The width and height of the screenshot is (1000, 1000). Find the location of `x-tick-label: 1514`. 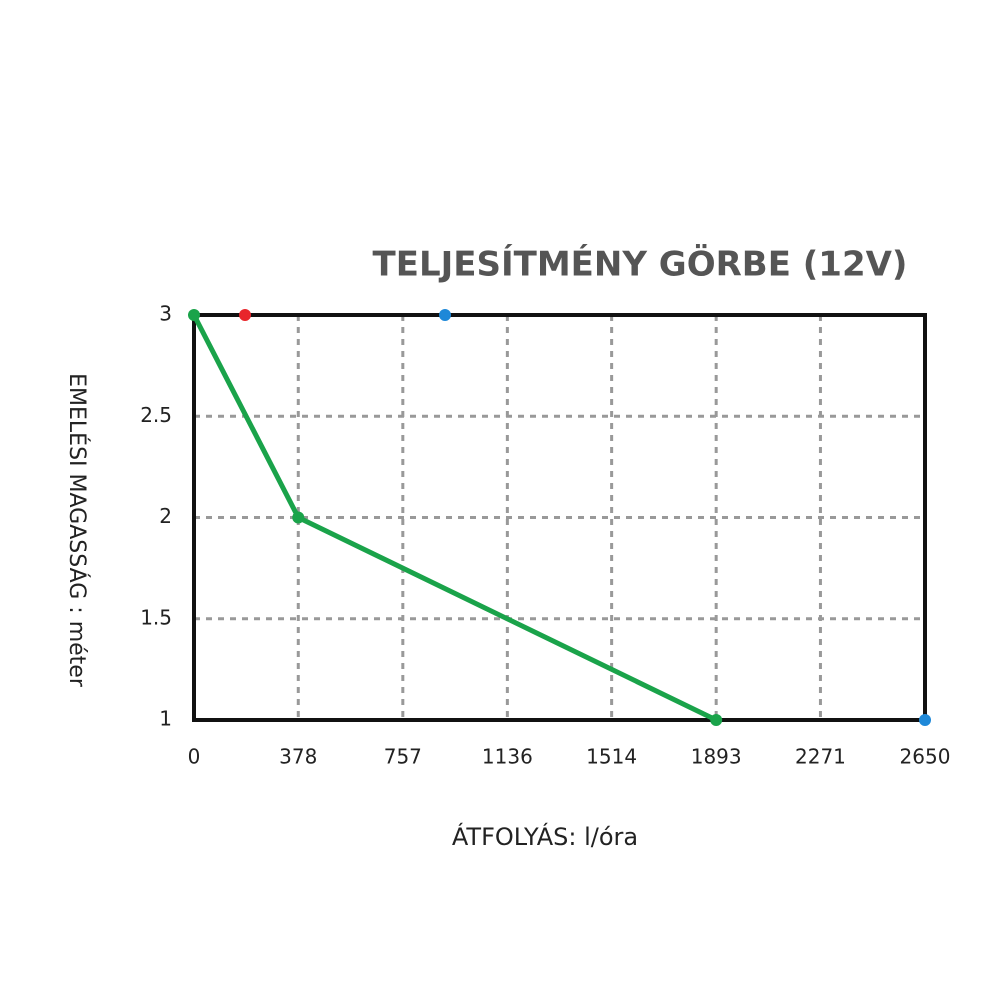

x-tick-label: 1514 is located at coordinates (611, 757).